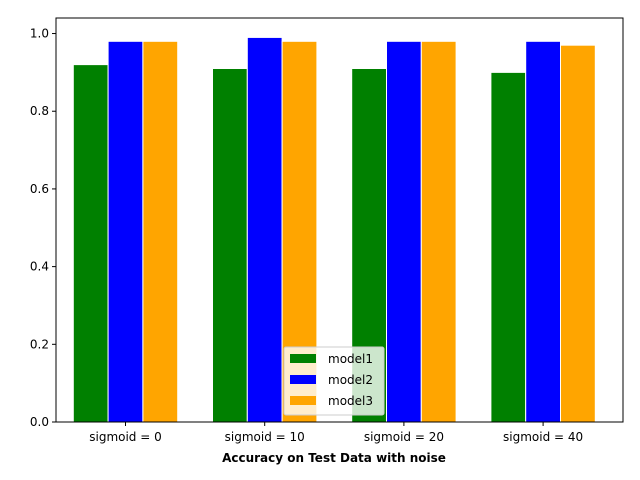 Image resolution: width=640 pixels, height=480 pixels. Describe the element at coordinates (303, 379) in the screenshot. I see `legend-swatch-model2` at that location.